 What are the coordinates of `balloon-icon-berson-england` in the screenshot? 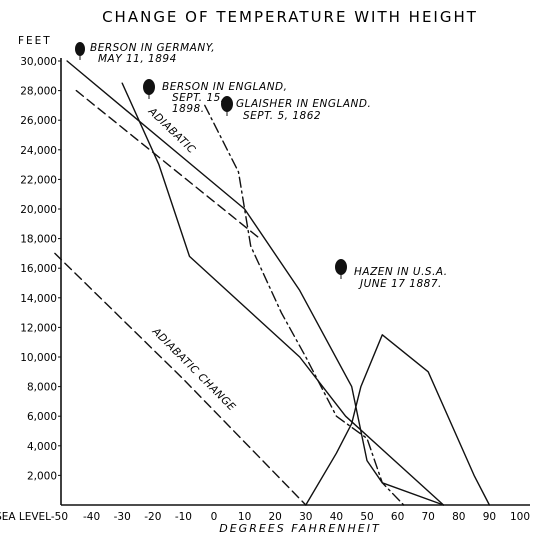 It's located at (149, 89).